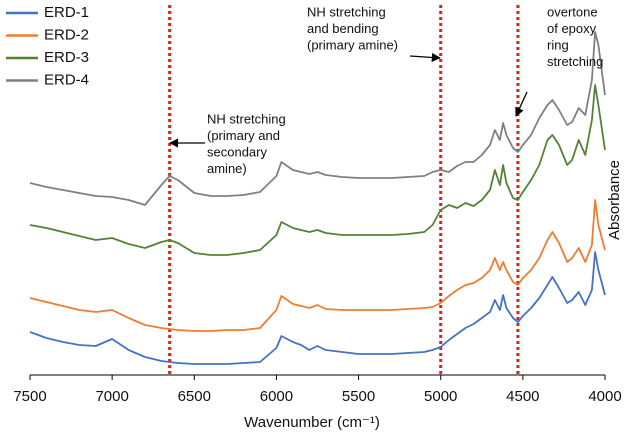 The width and height of the screenshot is (626, 436). Describe the element at coordinates (66, 12) in the screenshot. I see `legend-label: ERD-1` at that location.